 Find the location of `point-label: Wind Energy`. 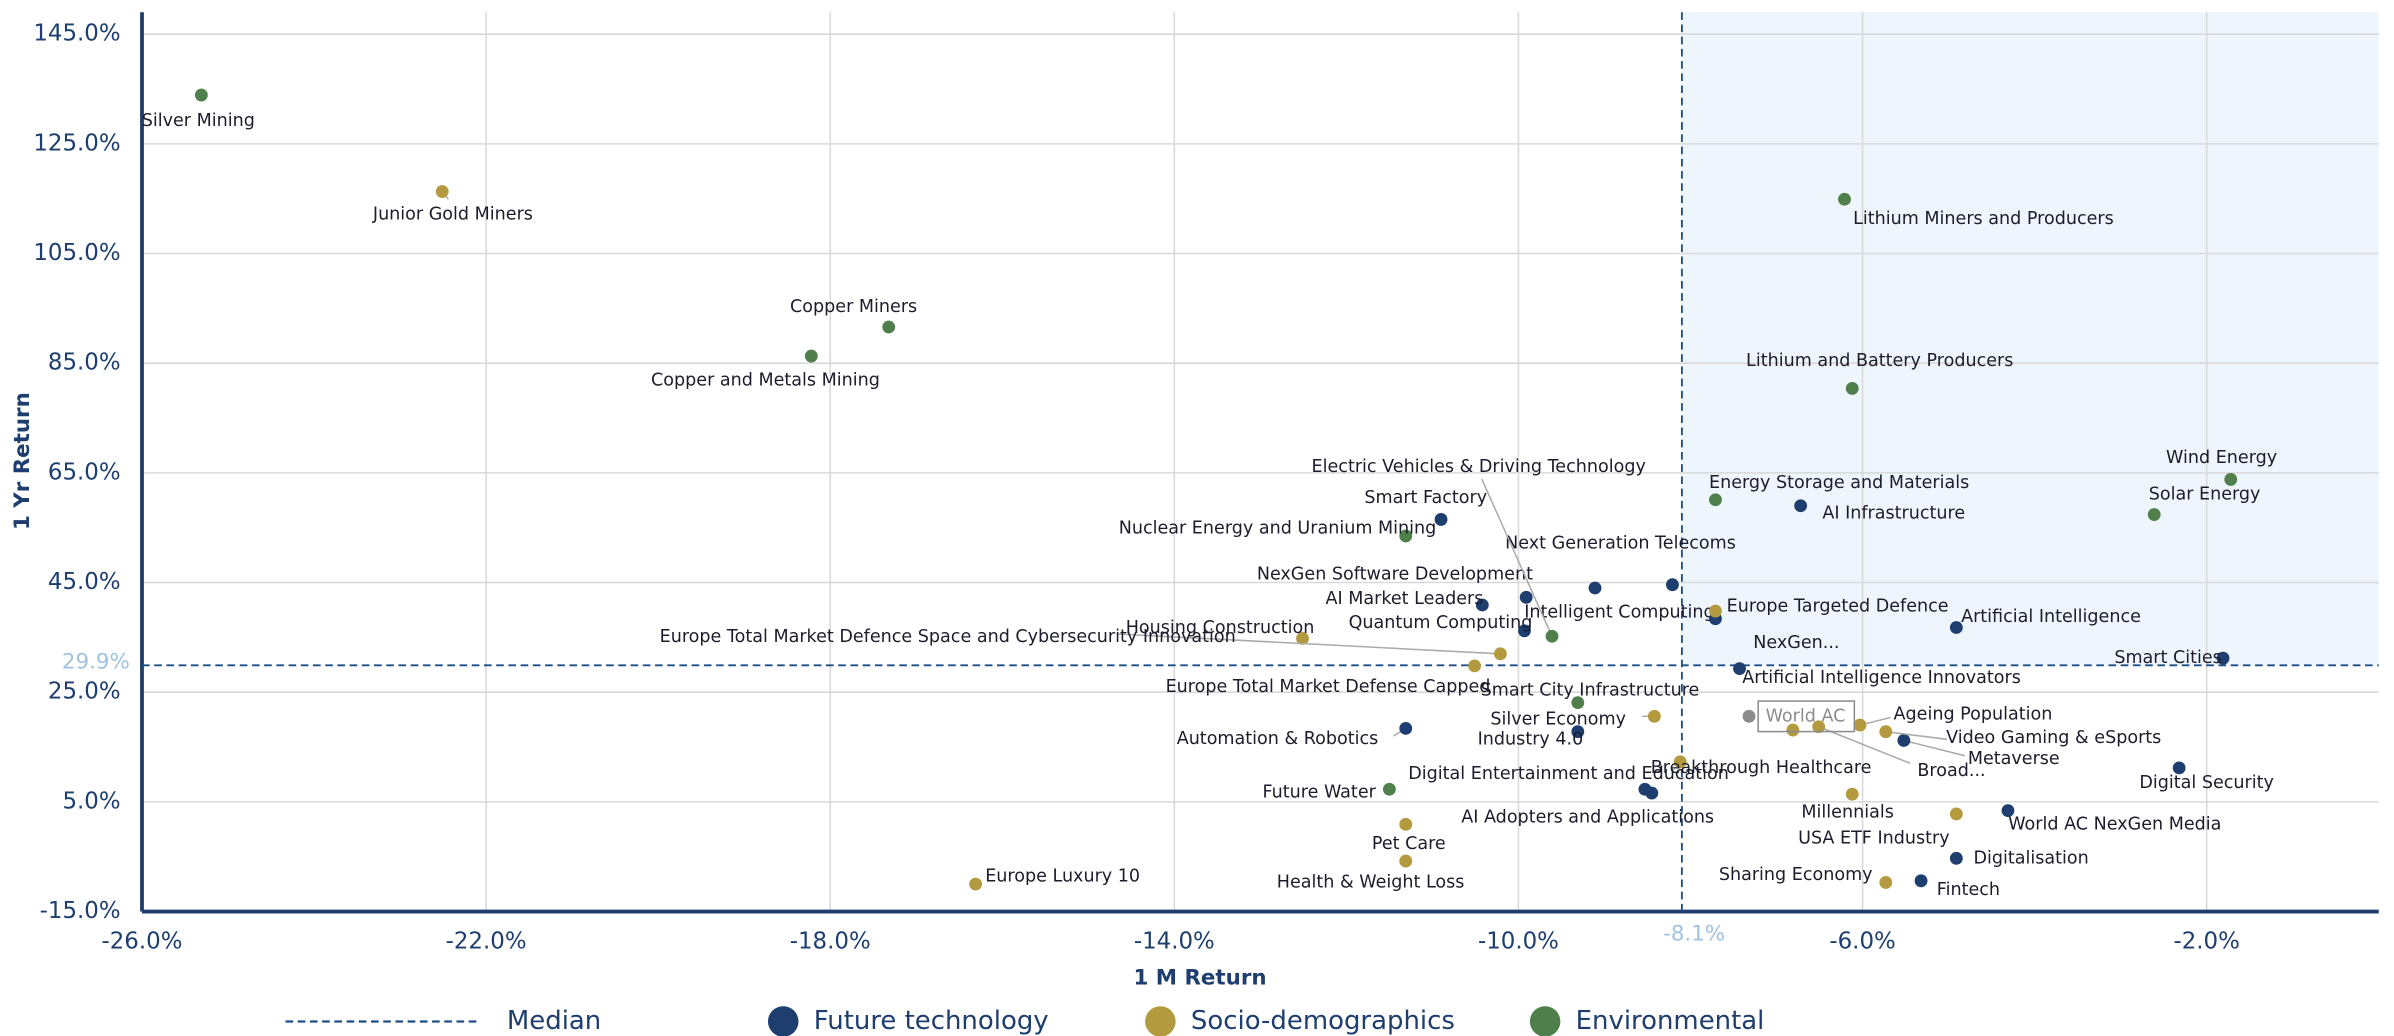

point-label: Wind Energy is located at coordinates (2221, 458).